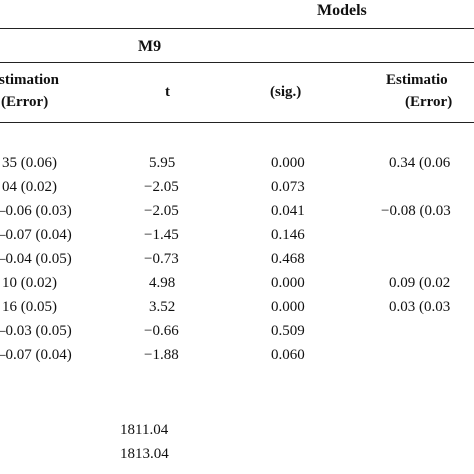 Image resolution: width=474 pixels, height=474 pixels. I want to click on estimation-cell: –0.04 (0.05), so click(36, 259).